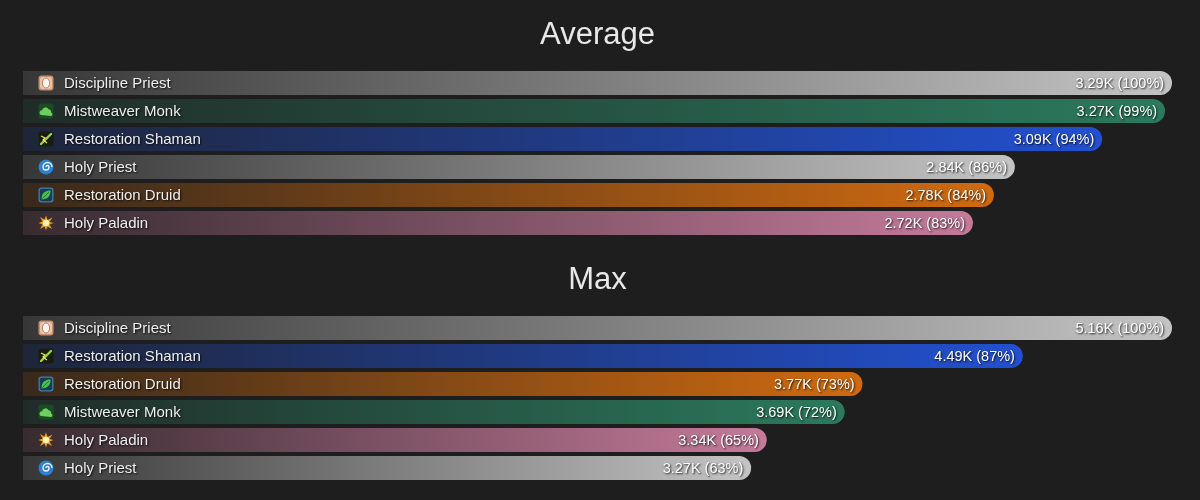 The width and height of the screenshot is (1200, 500). What do you see at coordinates (796, 412) in the screenshot?
I see `data-label: 3.69K (72%)` at bounding box center [796, 412].